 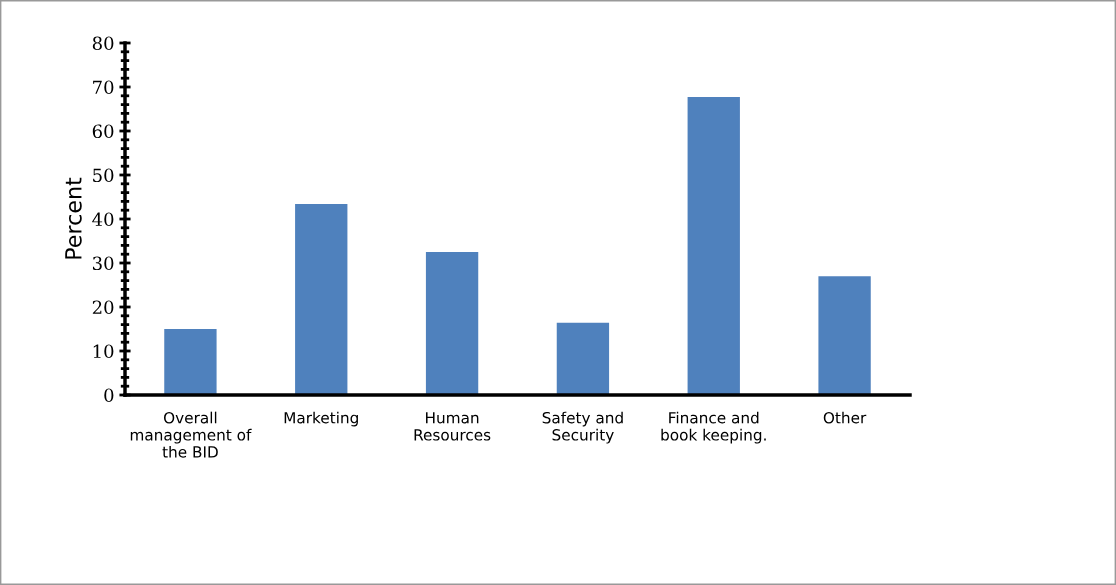 I want to click on y-tick-label: 70, so click(x=103, y=87).